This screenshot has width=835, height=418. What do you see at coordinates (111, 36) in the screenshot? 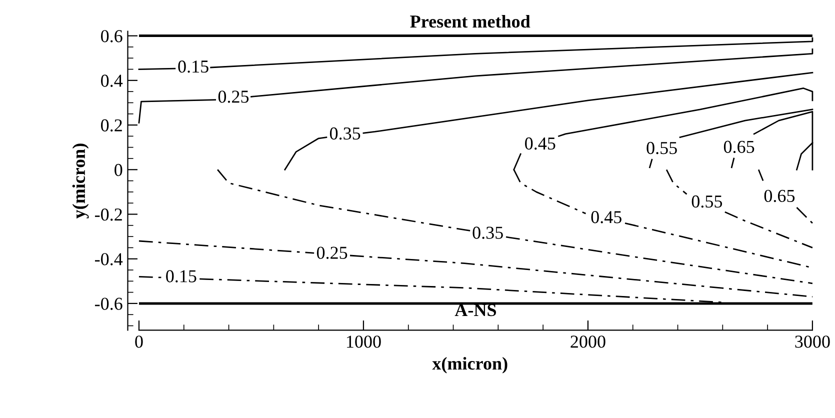
I see `y-tick-label: 0.6` at bounding box center [111, 36].